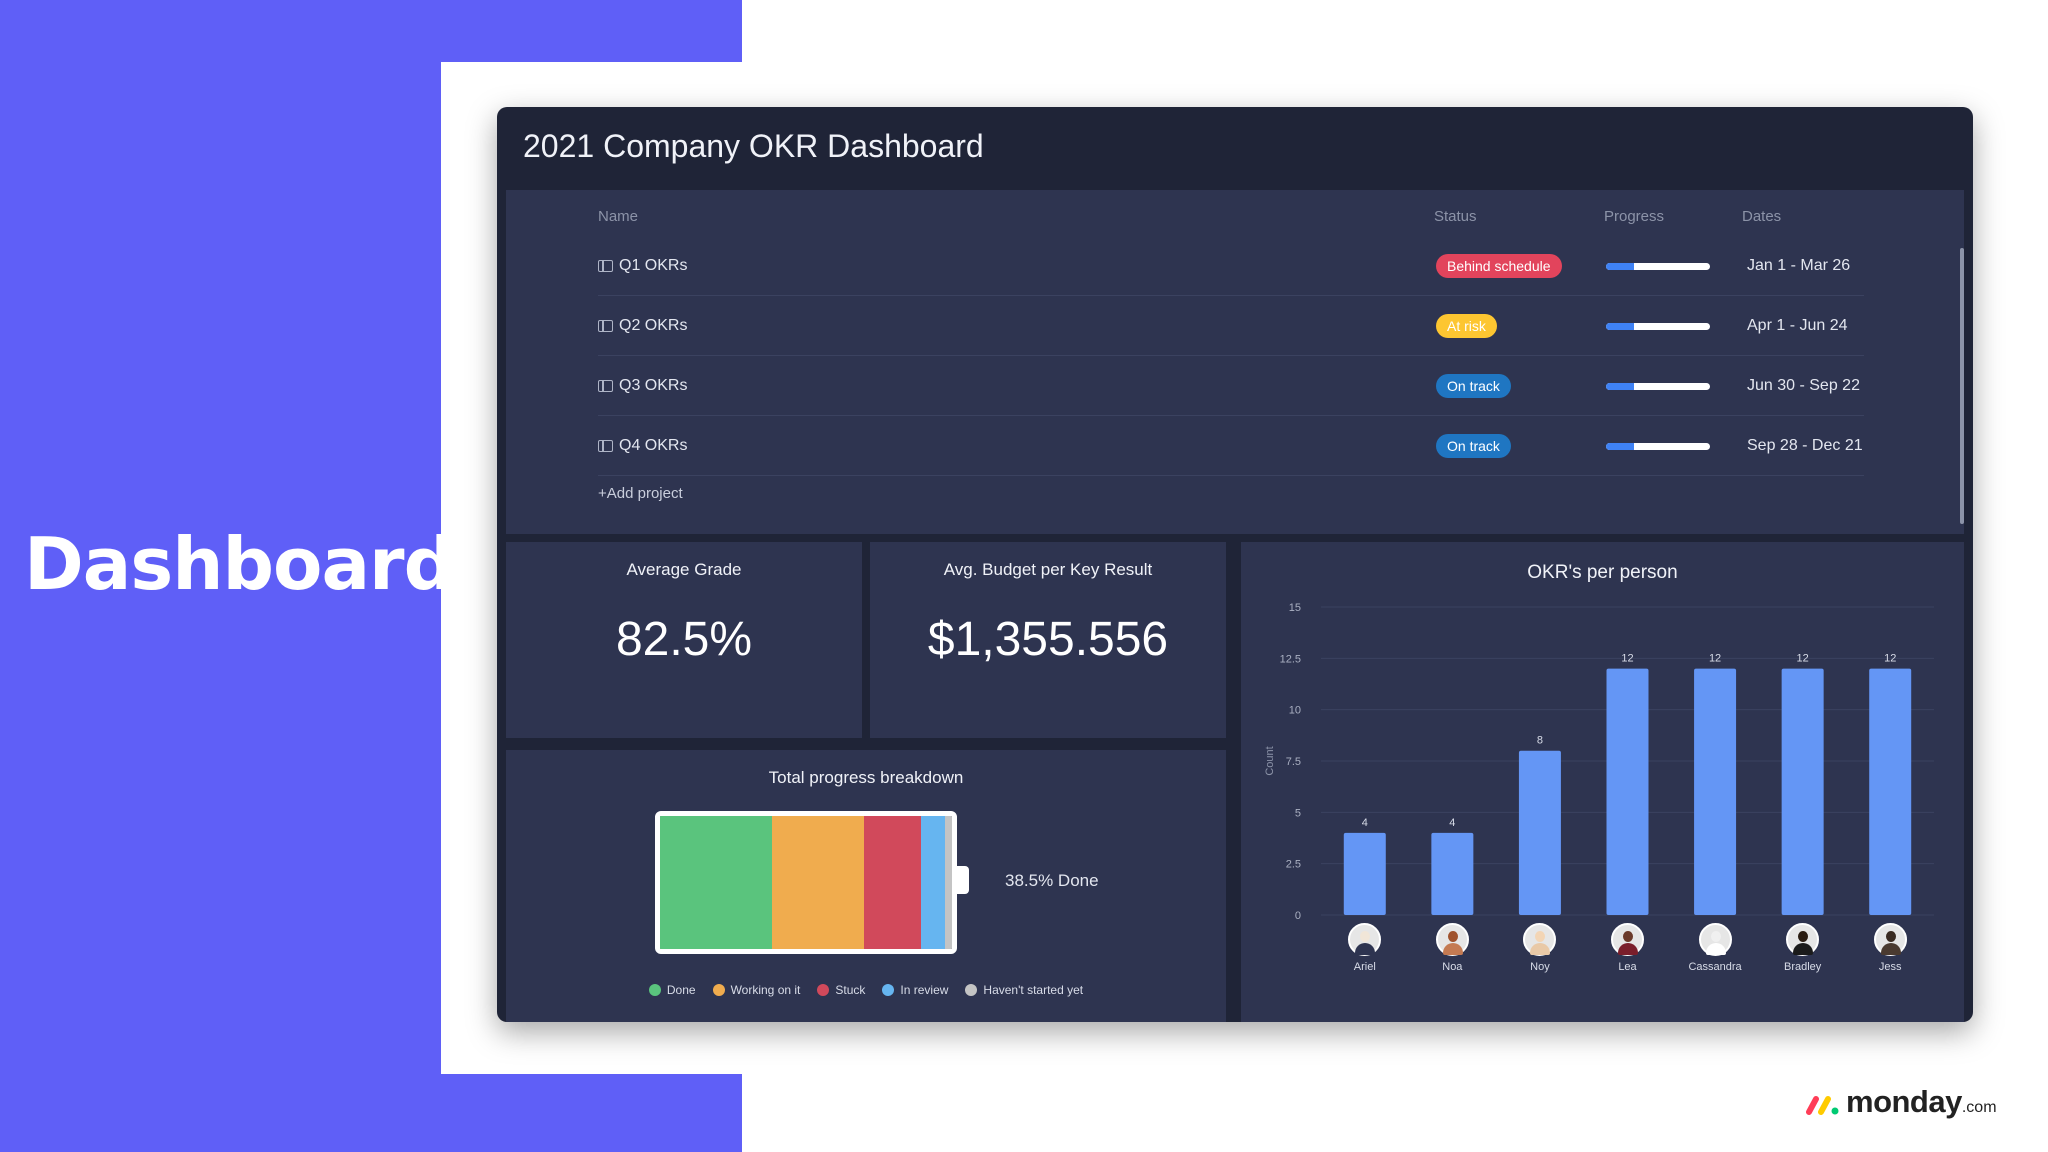 The image size is (2048, 1152). What do you see at coordinates (642, 266) in the screenshot?
I see `row-name: Q1 OKRs` at bounding box center [642, 266].